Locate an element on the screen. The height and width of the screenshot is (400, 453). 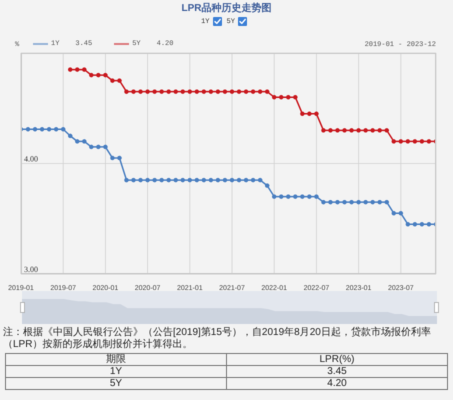
text: LPR(%) is located at coordinates (336, 359).